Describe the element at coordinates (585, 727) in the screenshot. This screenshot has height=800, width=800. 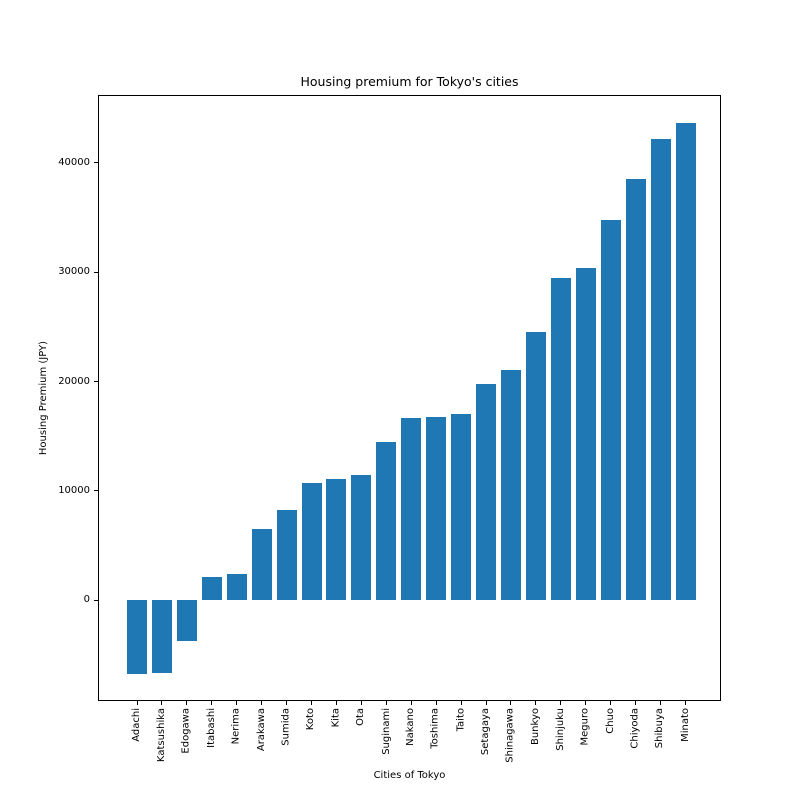
I see `x-tick-label-meguro: Meguro` at that location.